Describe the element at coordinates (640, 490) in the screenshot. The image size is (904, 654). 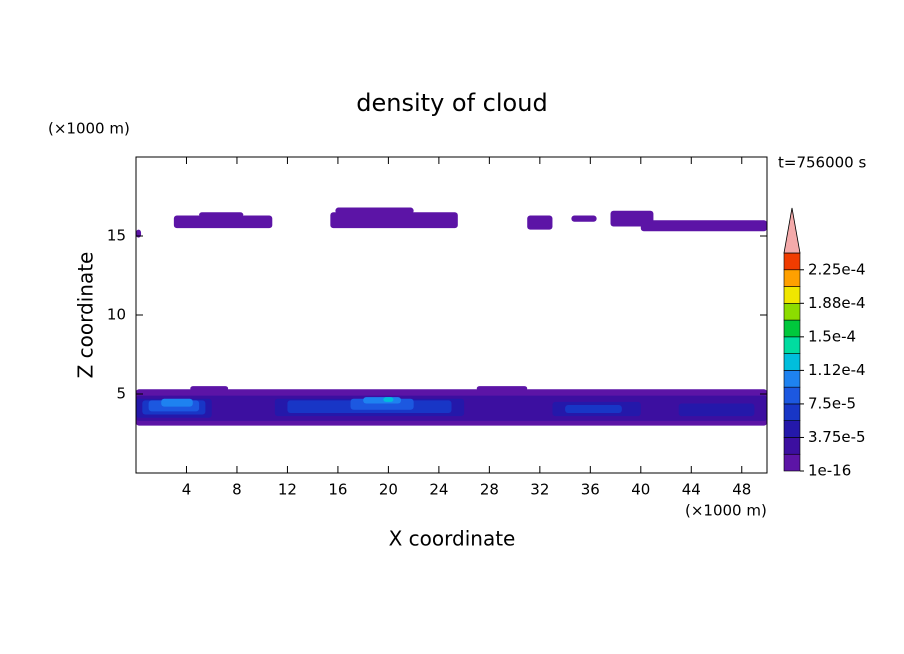
I see `x-tick-label: 40` at that location.